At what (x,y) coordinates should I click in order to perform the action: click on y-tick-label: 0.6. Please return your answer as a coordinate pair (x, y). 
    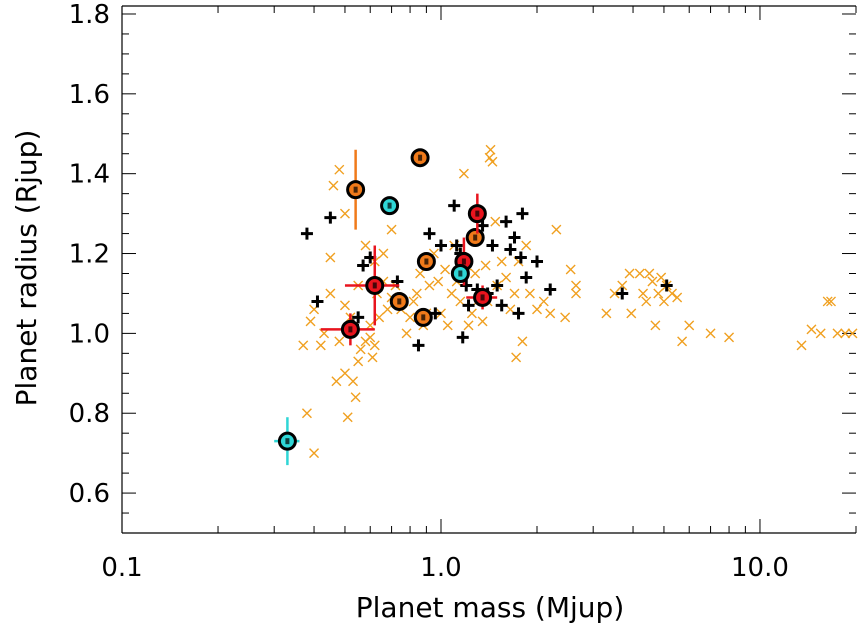
    Looking at the image, I should click on (89, 494).